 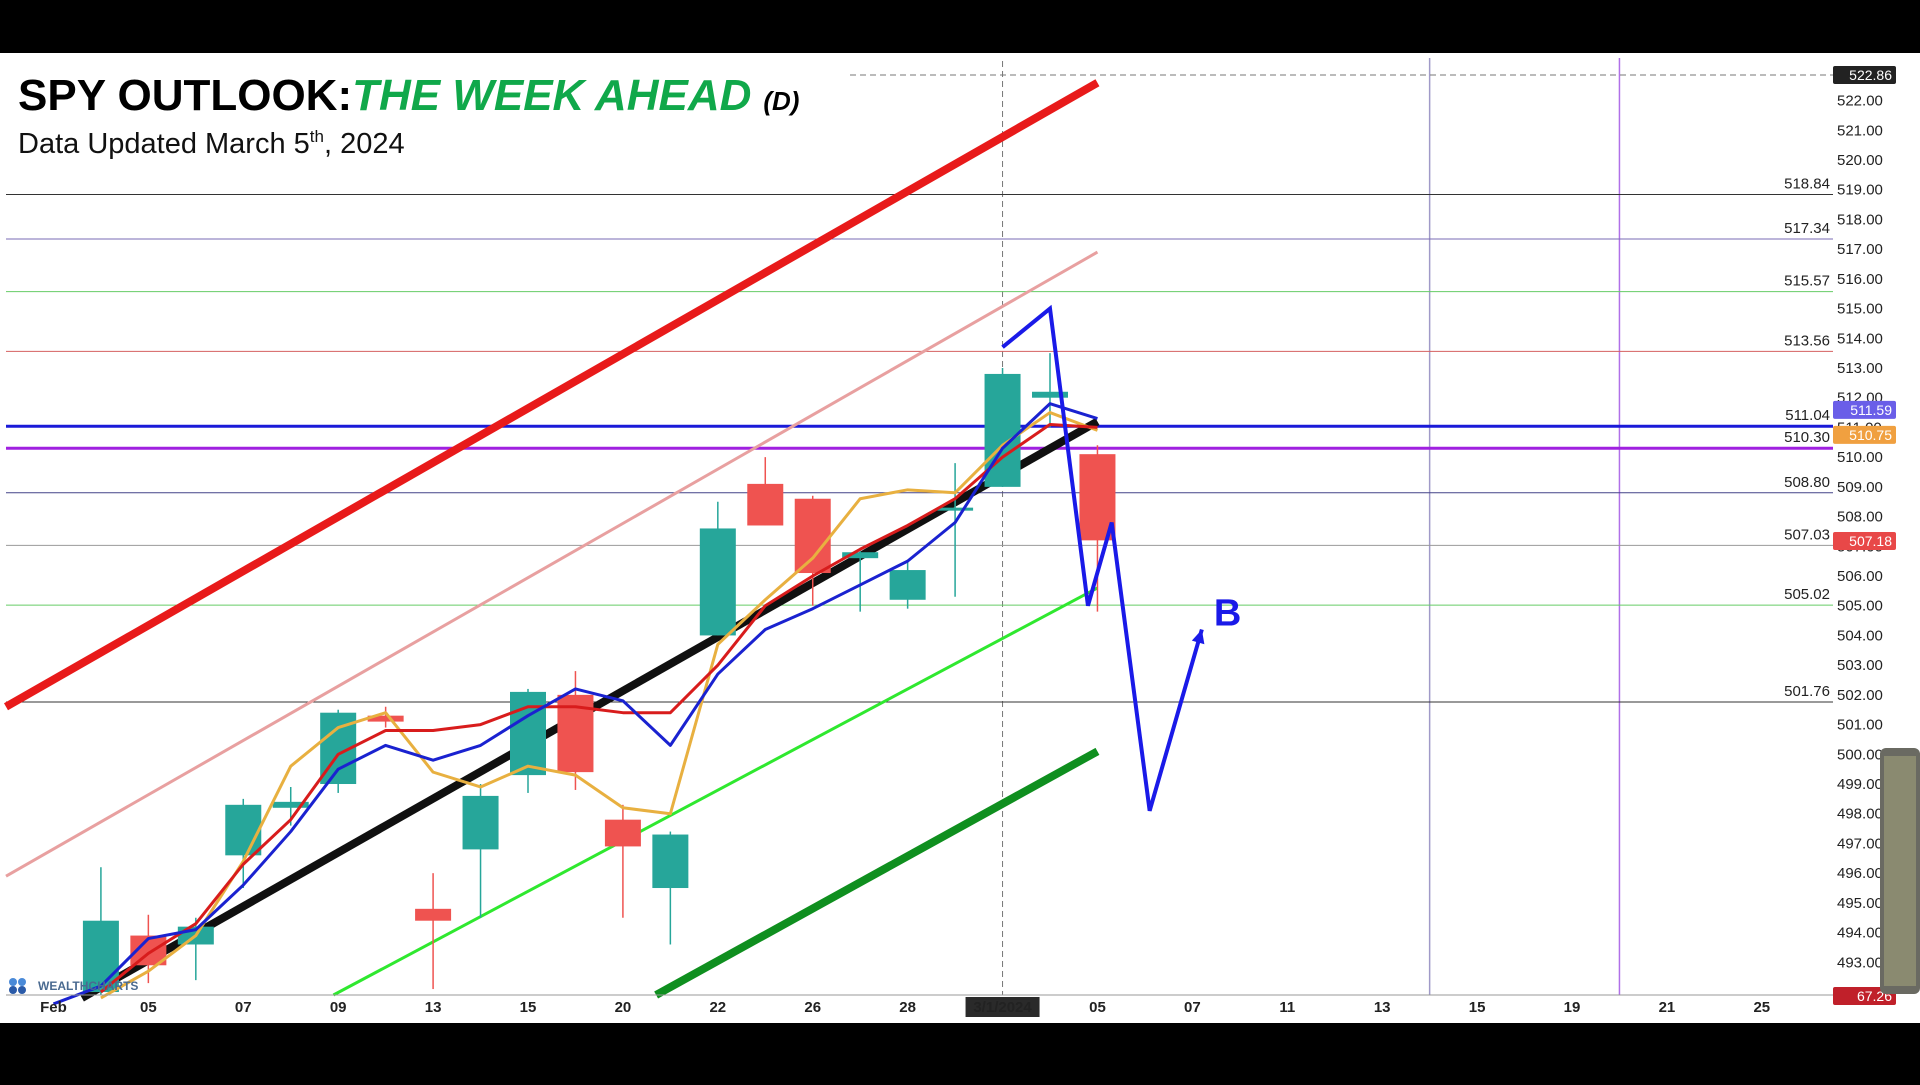 I want to click on y-axis-tick: 506.00, so click(x=1860, y=576).